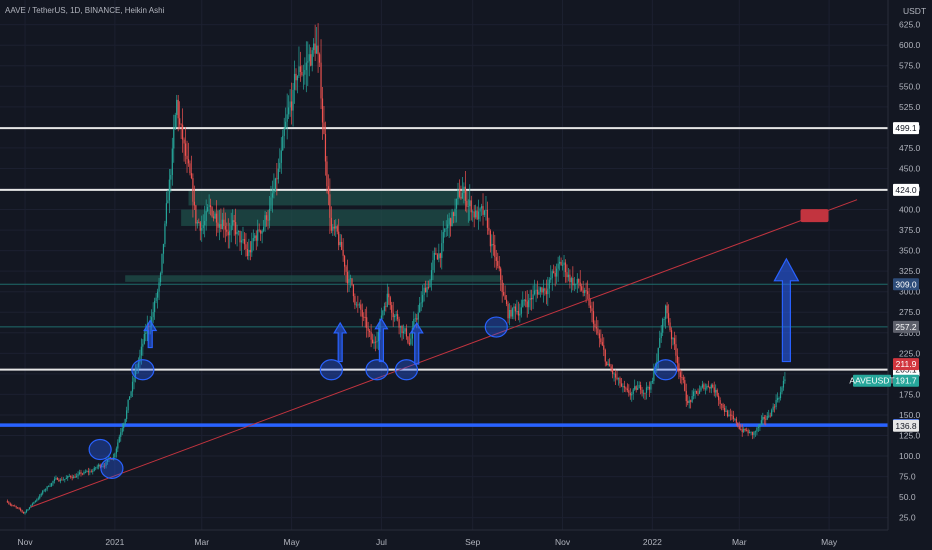 This screenshot has height=550, width=932. What do you see at coordinates (427, 542) in the screenshot?
I see `time-axis: Nov 2021 Mar May Jul Sep Nov 2022 Mar May` at bounding box center [427, 542].